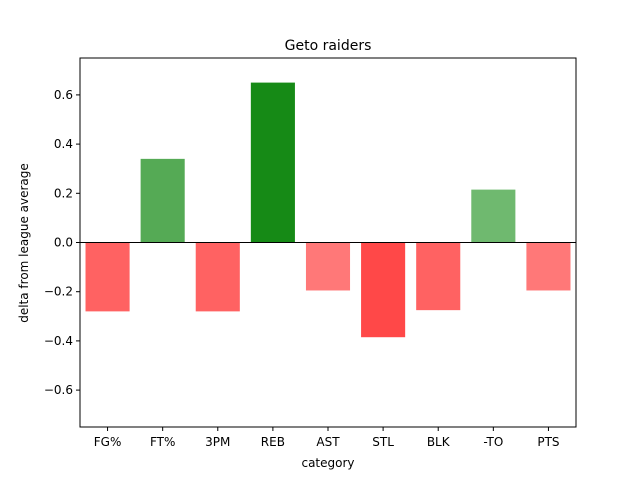  What do you see at coordinates (58, 390) in the screenshot?
I see `y-tick-label: −0.6` at bounding box center [58, 390].